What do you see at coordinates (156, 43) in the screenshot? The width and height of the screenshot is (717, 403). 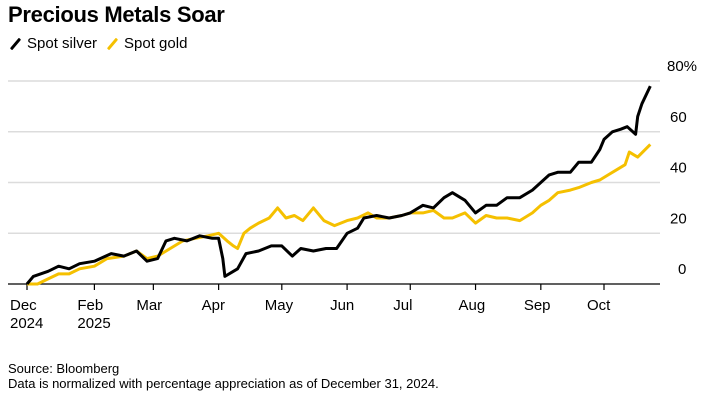 I see `legend-label-gold: Spot gold` at bounding box center [156, 43].